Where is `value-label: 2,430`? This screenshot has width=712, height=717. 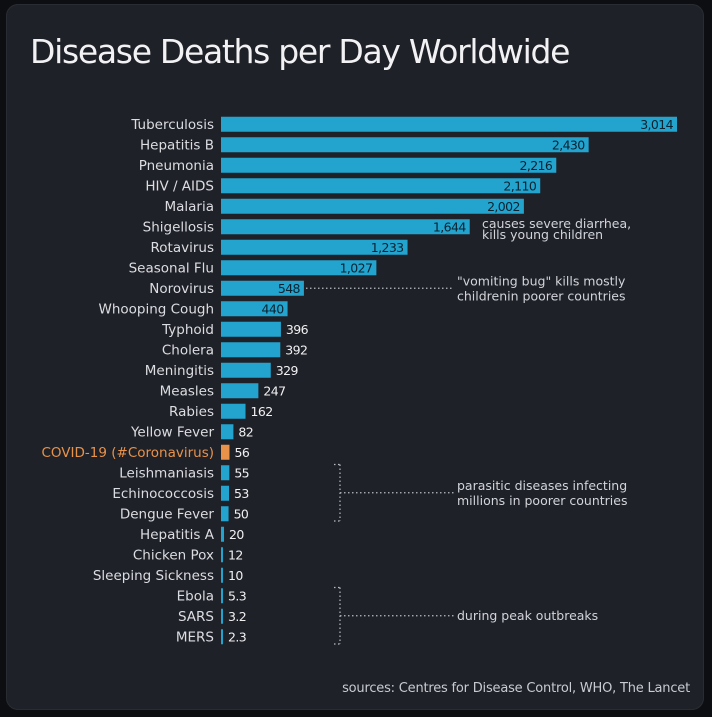 value-label: 2,430 is located at coordinates (568, 144).